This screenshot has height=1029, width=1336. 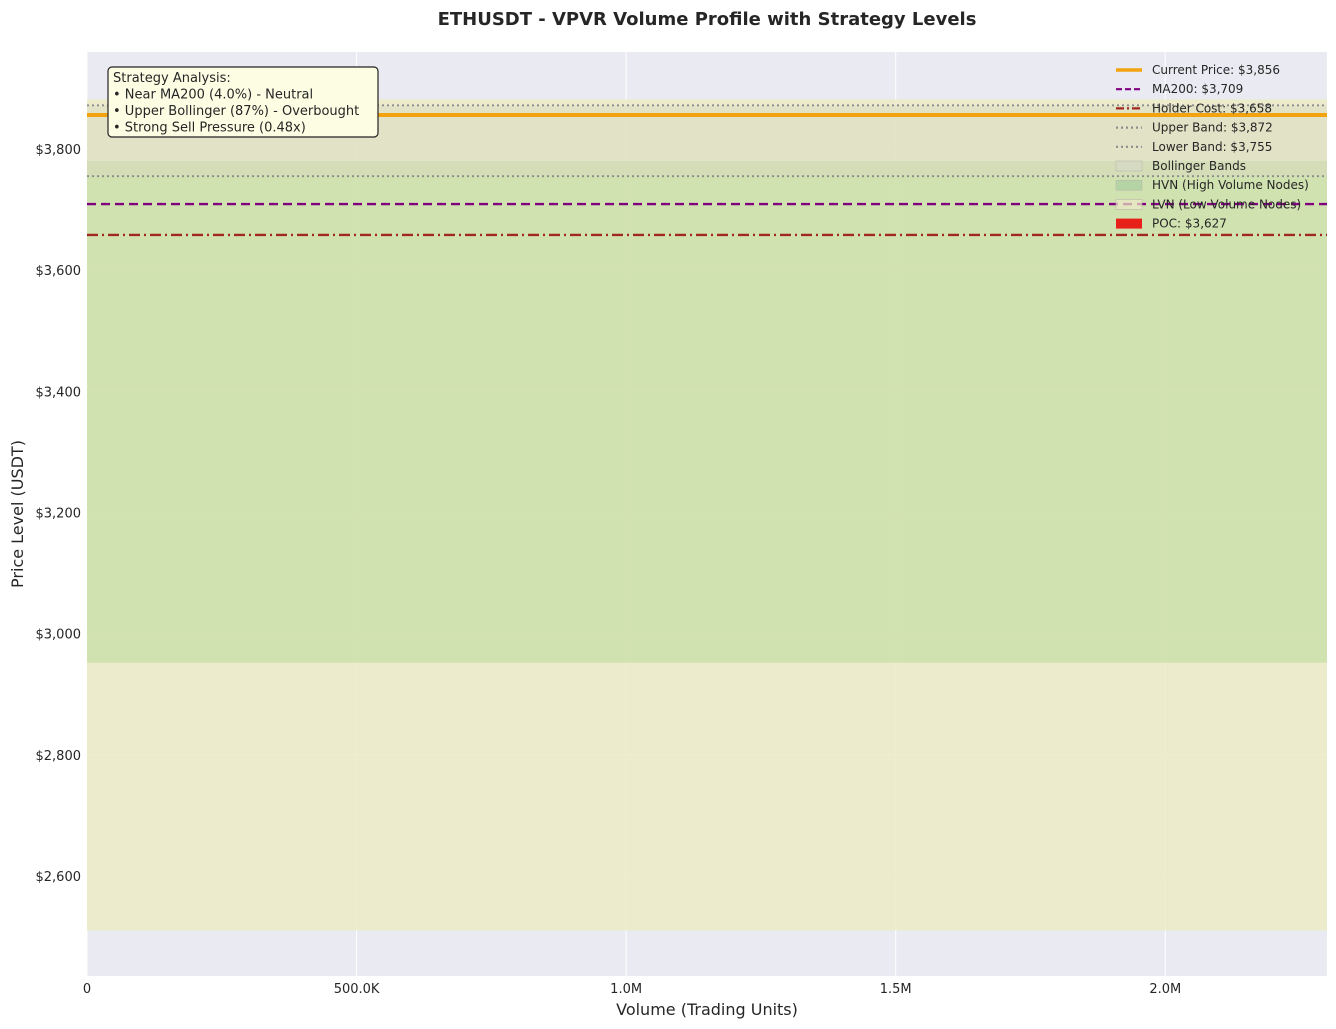 What do you see at coordinates (1212, 108) in the screenshot?
I see `legend-label: Holder Cost: $3,658` at bounding box center [1212, 108].